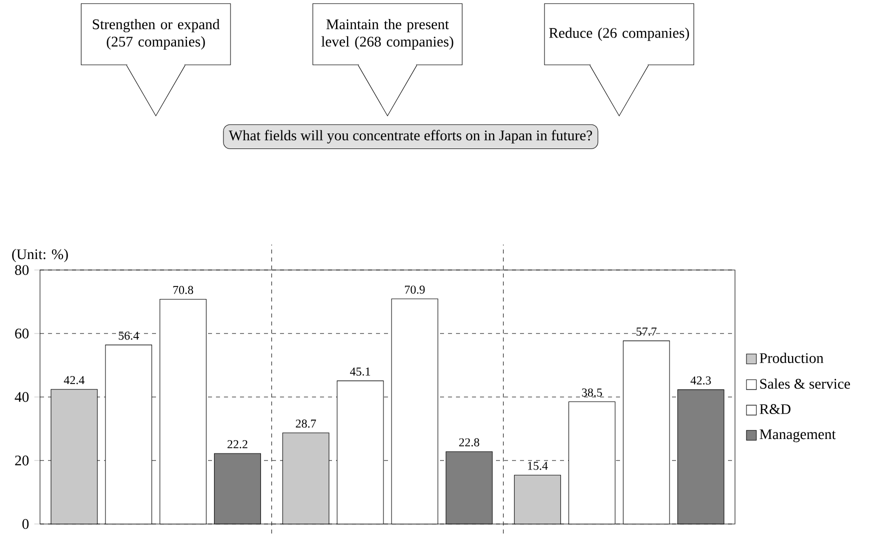 The width and height of the screenshot is (872, 536). Describe the element at coordinates (21, 397) in the screenshot. I see `y-tick-label: 40` at that location.